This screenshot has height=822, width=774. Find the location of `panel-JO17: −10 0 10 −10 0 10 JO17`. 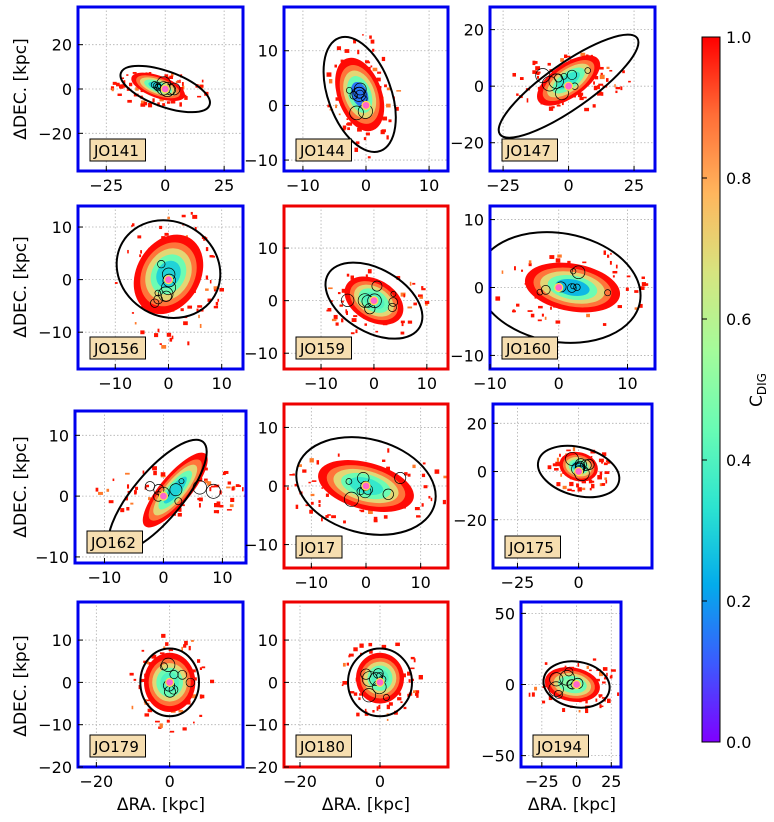

panel-JO17: −10 0 10 −10 0 10 JO17 is located at coordinates (347, 497).